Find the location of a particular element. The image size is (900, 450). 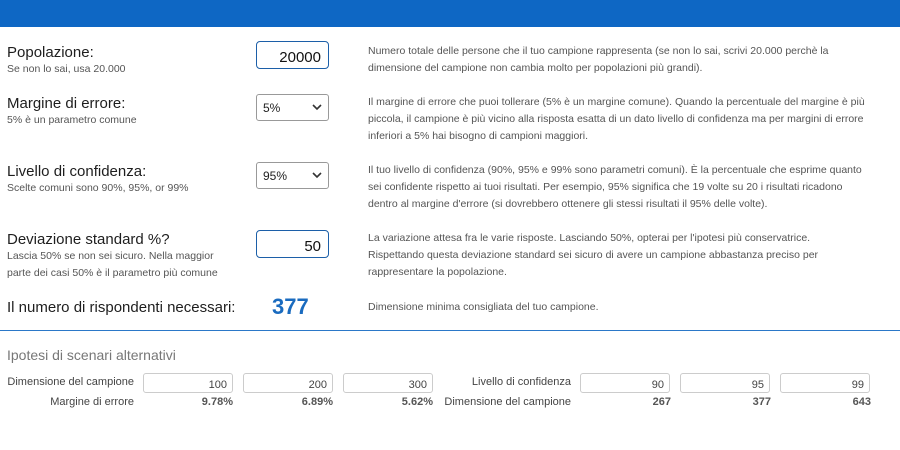

section-divider is located at coordinates (450, 330).